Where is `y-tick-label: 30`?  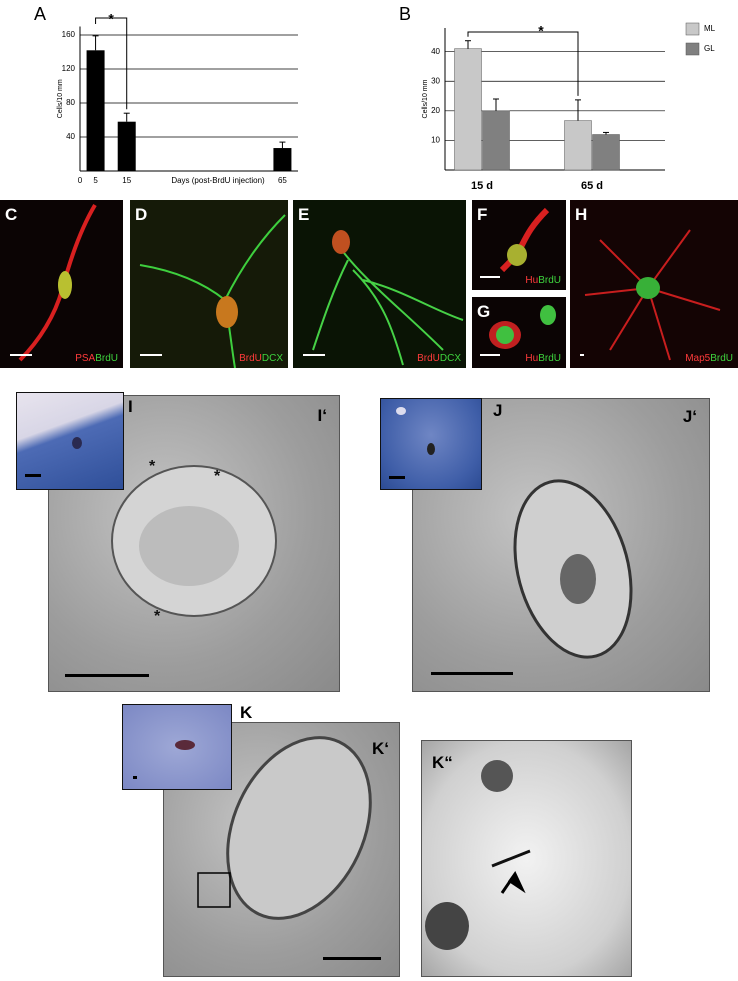 y-tick-label: 30 is located at coordinates (435, 80).